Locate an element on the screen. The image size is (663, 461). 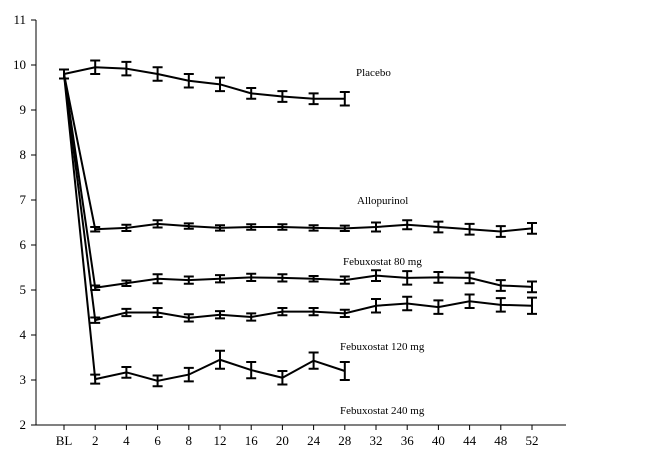
y-tick-label: 3 is located at coordinates (23, 379).